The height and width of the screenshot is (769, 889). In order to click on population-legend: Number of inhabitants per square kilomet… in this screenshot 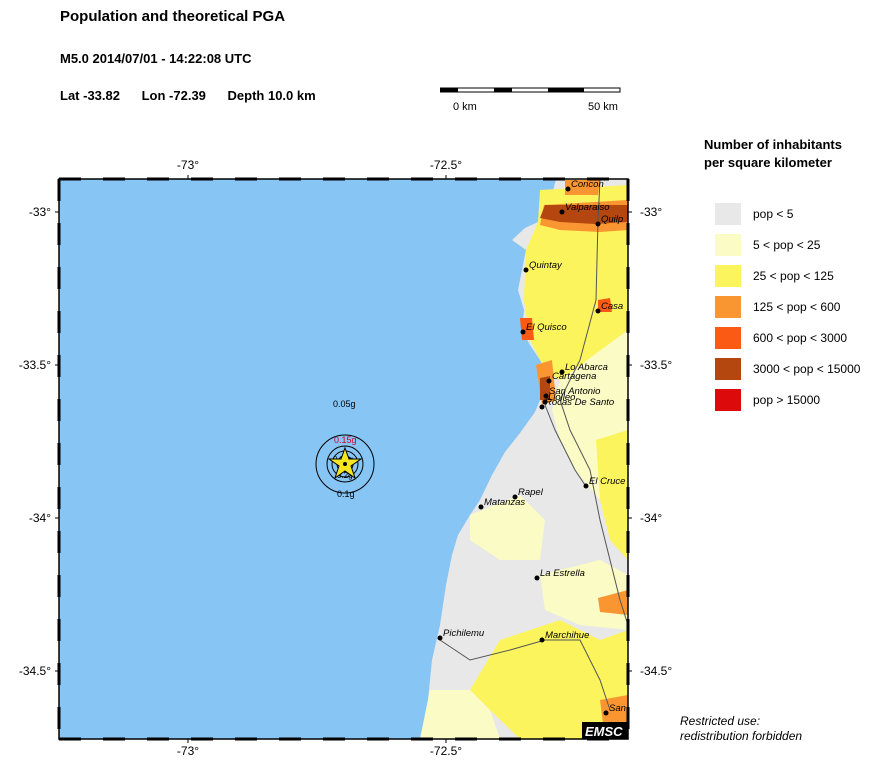, I will do `click(794, 275)`.